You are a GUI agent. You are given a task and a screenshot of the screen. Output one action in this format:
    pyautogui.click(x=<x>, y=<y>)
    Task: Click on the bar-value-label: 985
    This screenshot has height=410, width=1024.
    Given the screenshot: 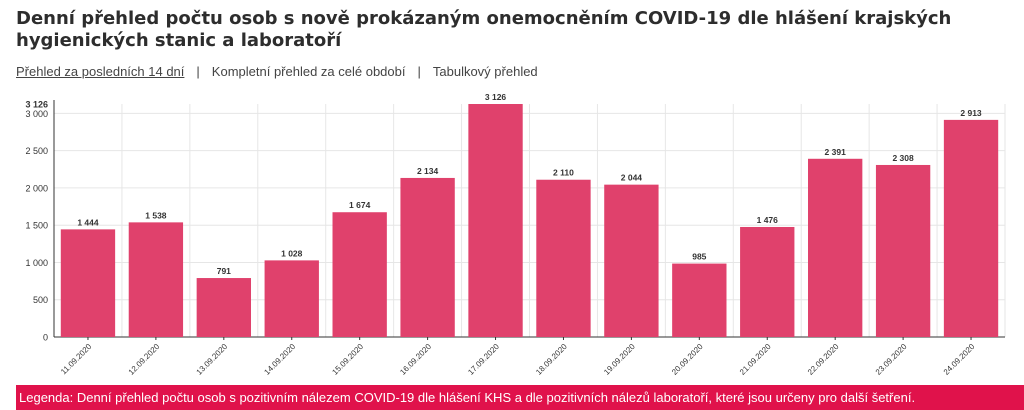 What is the action you would take?
    pyautogui.click(x=699, y=257)
    